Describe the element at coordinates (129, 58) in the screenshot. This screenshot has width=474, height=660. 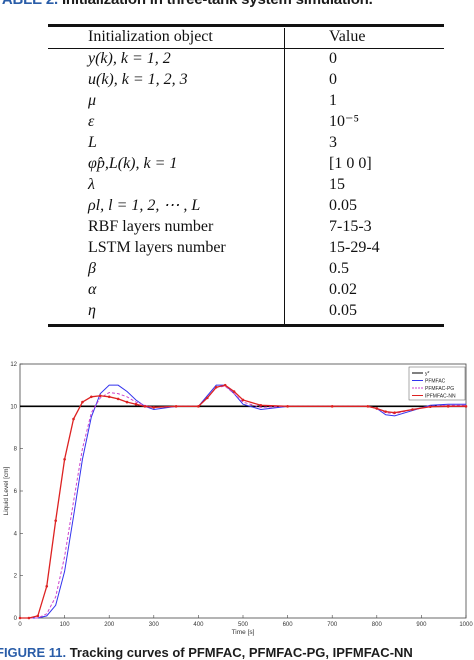
I see `row-object: y(k), k = 1, 2` at that location.